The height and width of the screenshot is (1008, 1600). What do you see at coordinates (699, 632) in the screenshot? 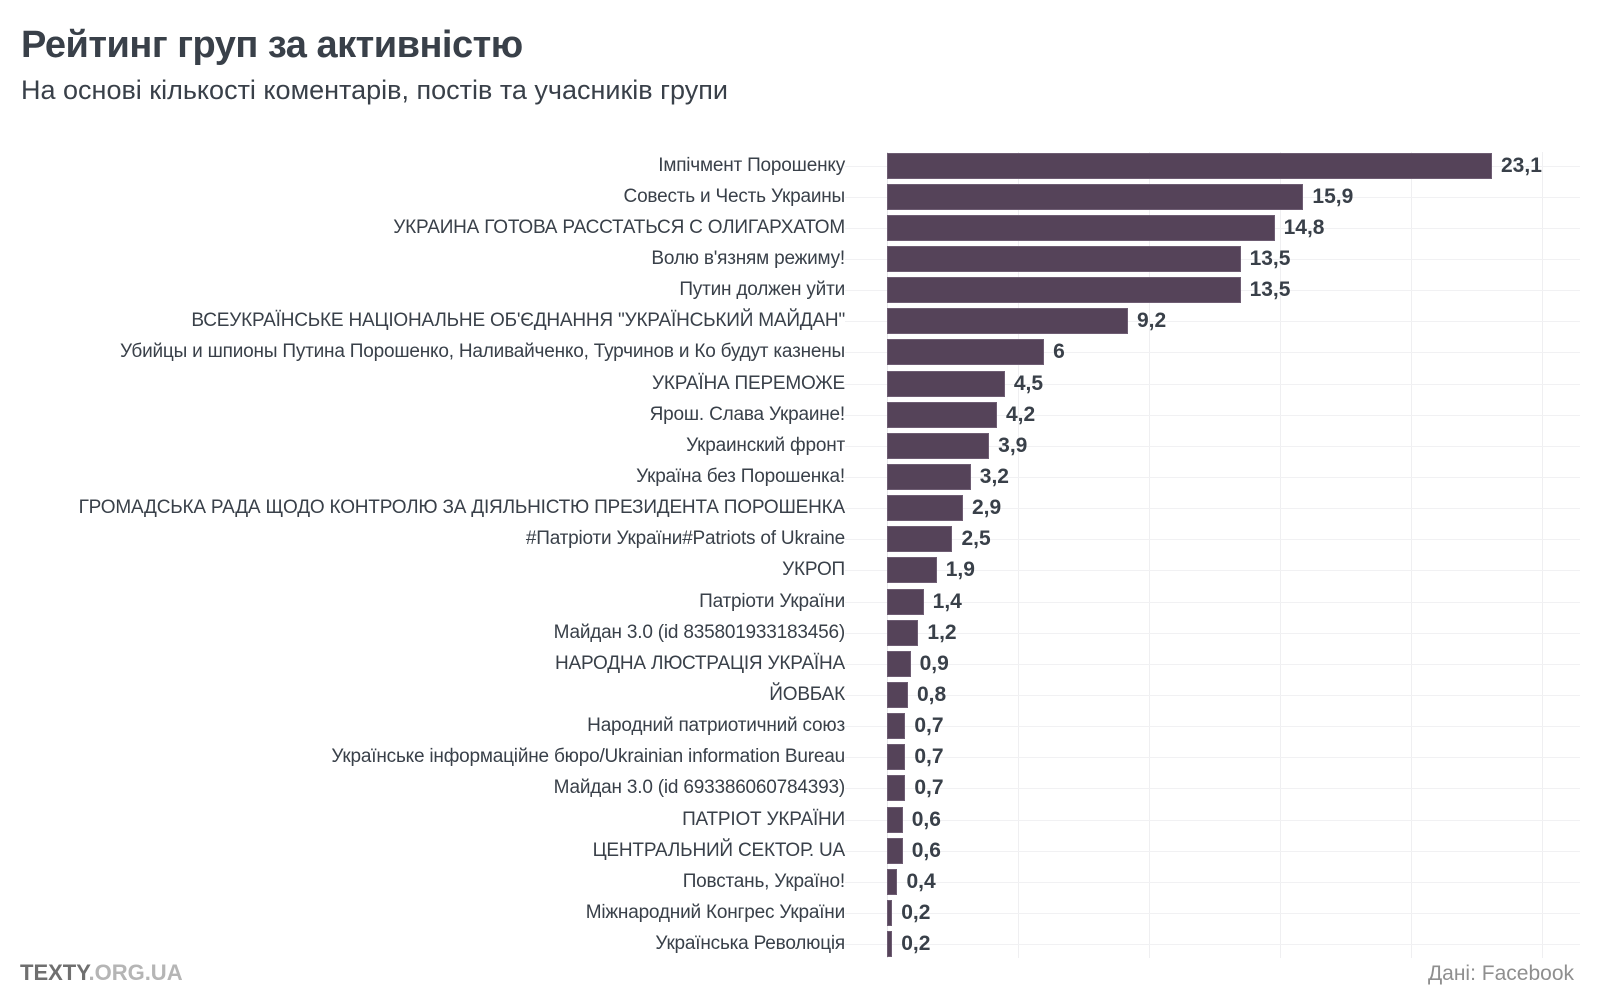
I see `category-label: Майдан 3.0 (id 835801933183456)` at bounding box center [699, 632].